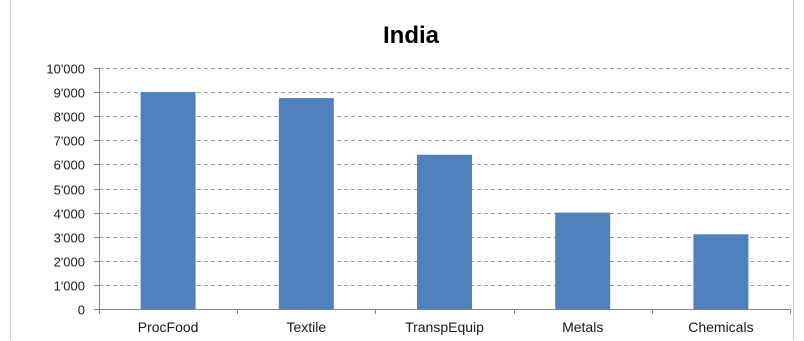  What do you see at coordinates (721, 271) in the screenshot?
I see `bar-chemicals` at bounding box center [721, 271].